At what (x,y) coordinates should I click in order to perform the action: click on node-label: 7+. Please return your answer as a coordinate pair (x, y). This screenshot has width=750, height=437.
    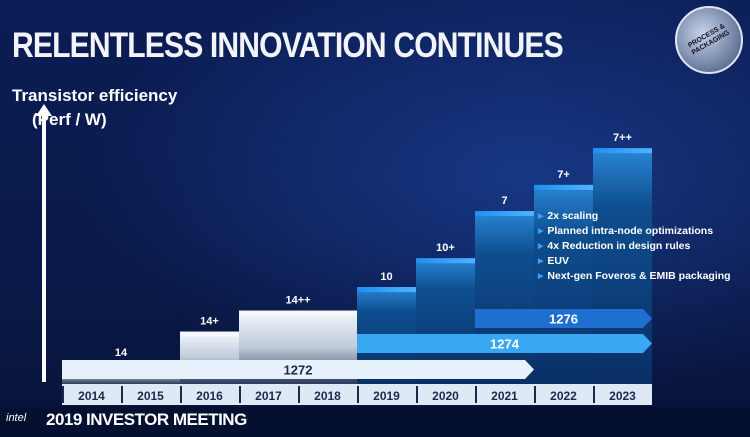
    Looking at the image, I should click on (563, 175).